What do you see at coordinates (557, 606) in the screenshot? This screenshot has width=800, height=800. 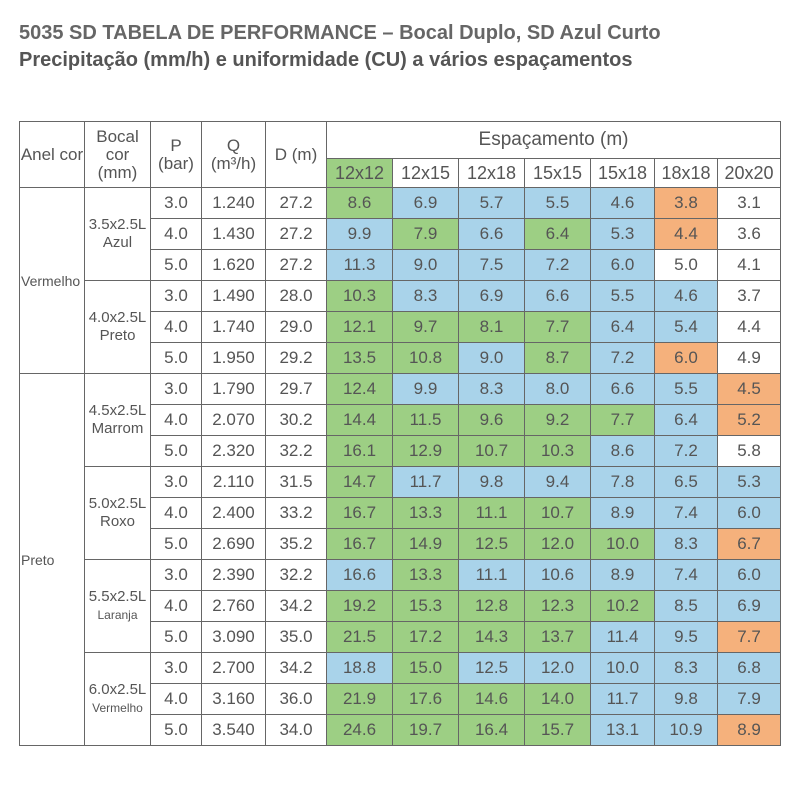 I see `precip-cell-15x15: 12.3` at bounding box center [557, 606].